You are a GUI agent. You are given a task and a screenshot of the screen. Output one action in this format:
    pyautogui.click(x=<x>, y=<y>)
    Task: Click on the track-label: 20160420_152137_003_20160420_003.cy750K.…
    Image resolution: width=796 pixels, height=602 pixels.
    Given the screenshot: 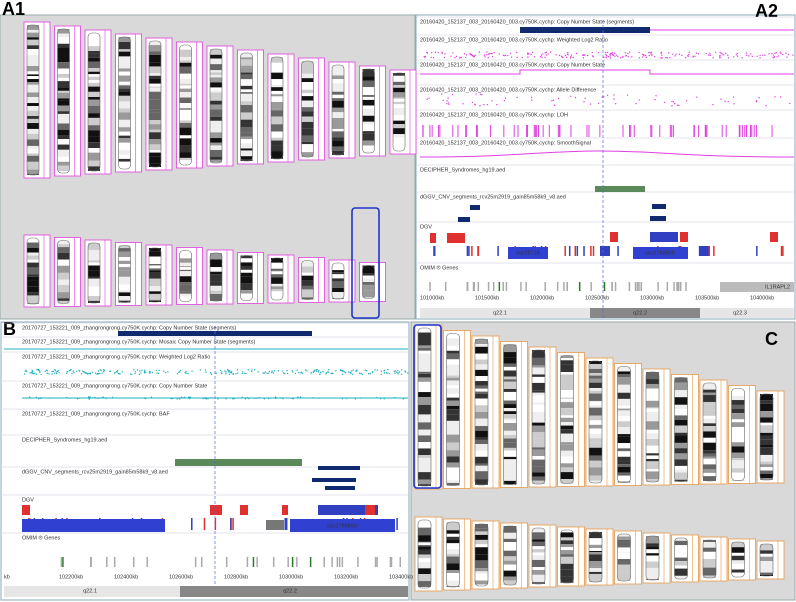 What is the action you would take?
    pyautogui.click(x=512, y=65)
    